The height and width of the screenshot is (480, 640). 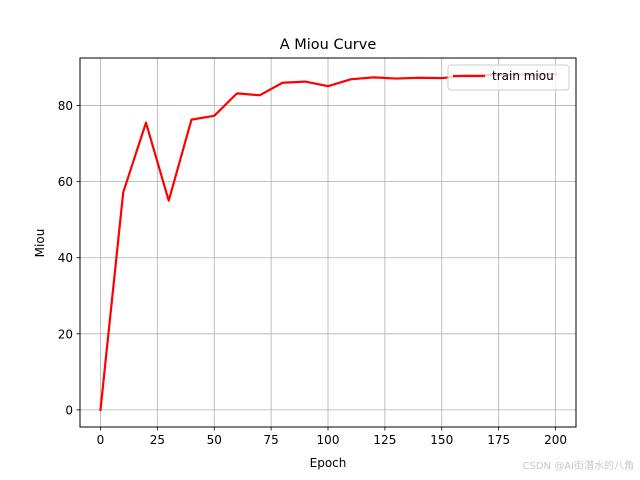 I want to click on x-tick-label: 25, so click(x=157, y=440).